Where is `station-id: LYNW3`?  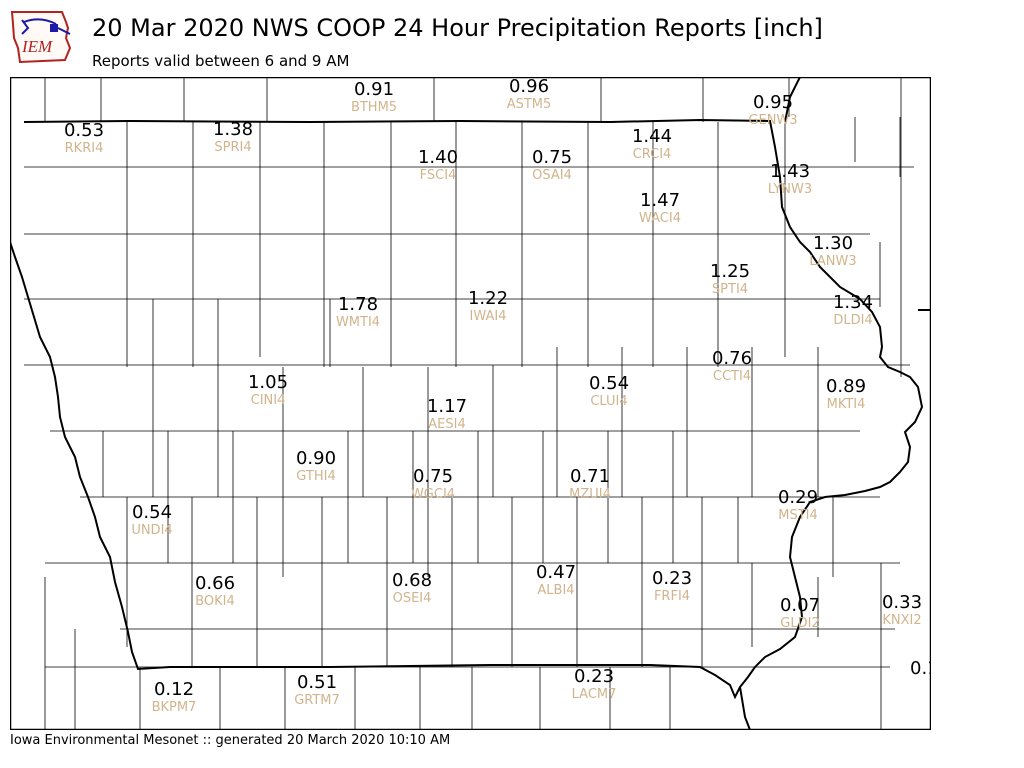 station-id: LYNW3 is located at coordinates (790, 189).